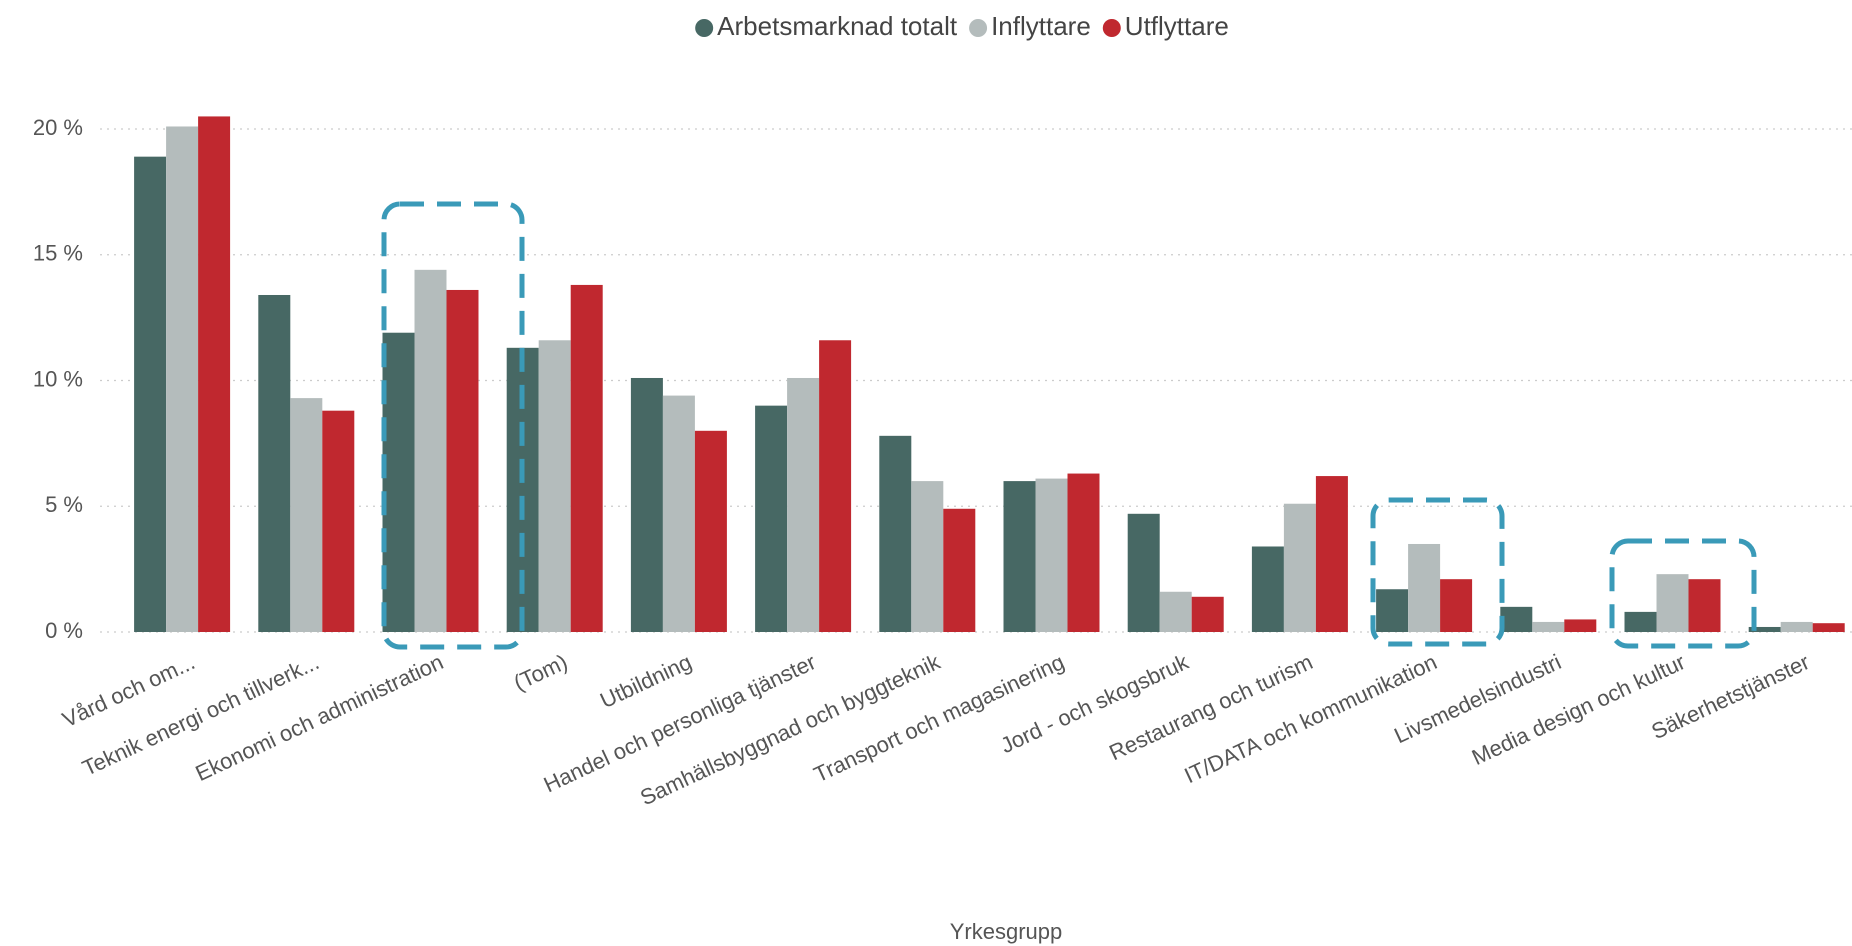  What do you see at coordinates (58, 378) in the screenshot?
I see `y-tick-label: 10 %` at bounding box center [58, 378].